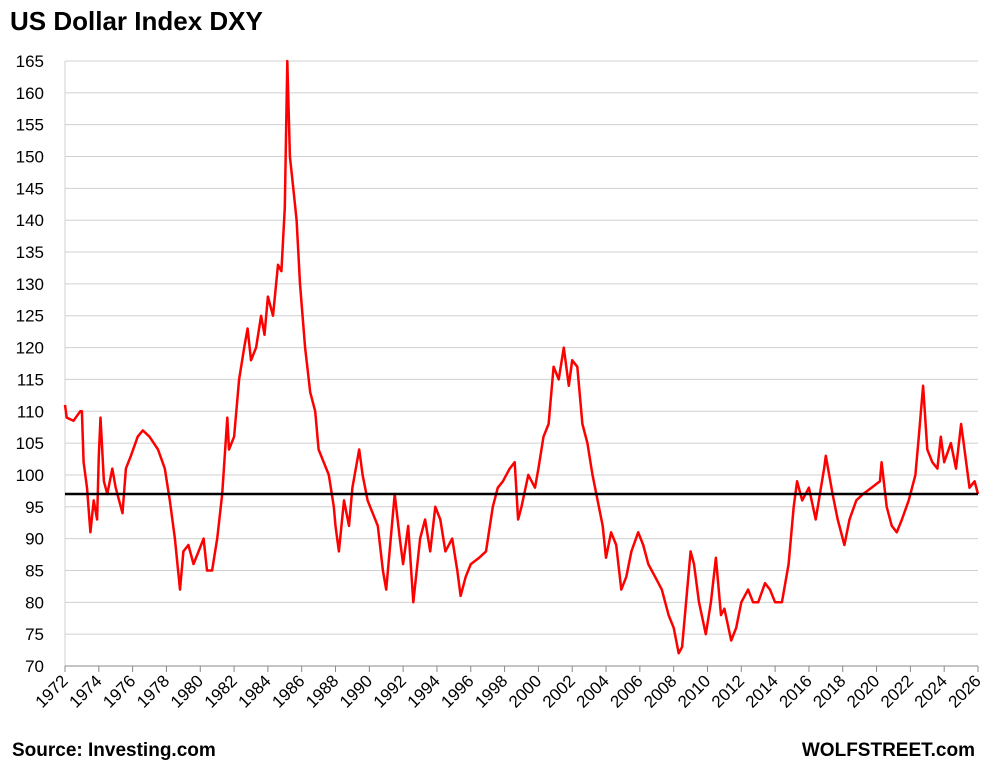  Describe the element at coordinates (52, 691) in the screenshot. I see `x-tick-label: 1972` at that location.